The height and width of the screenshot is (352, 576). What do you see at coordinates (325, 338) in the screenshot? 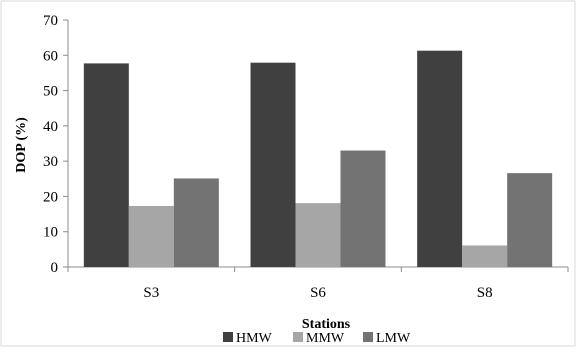
I see `legend-label-mmw: MMW` at bounding box center [325, 338].